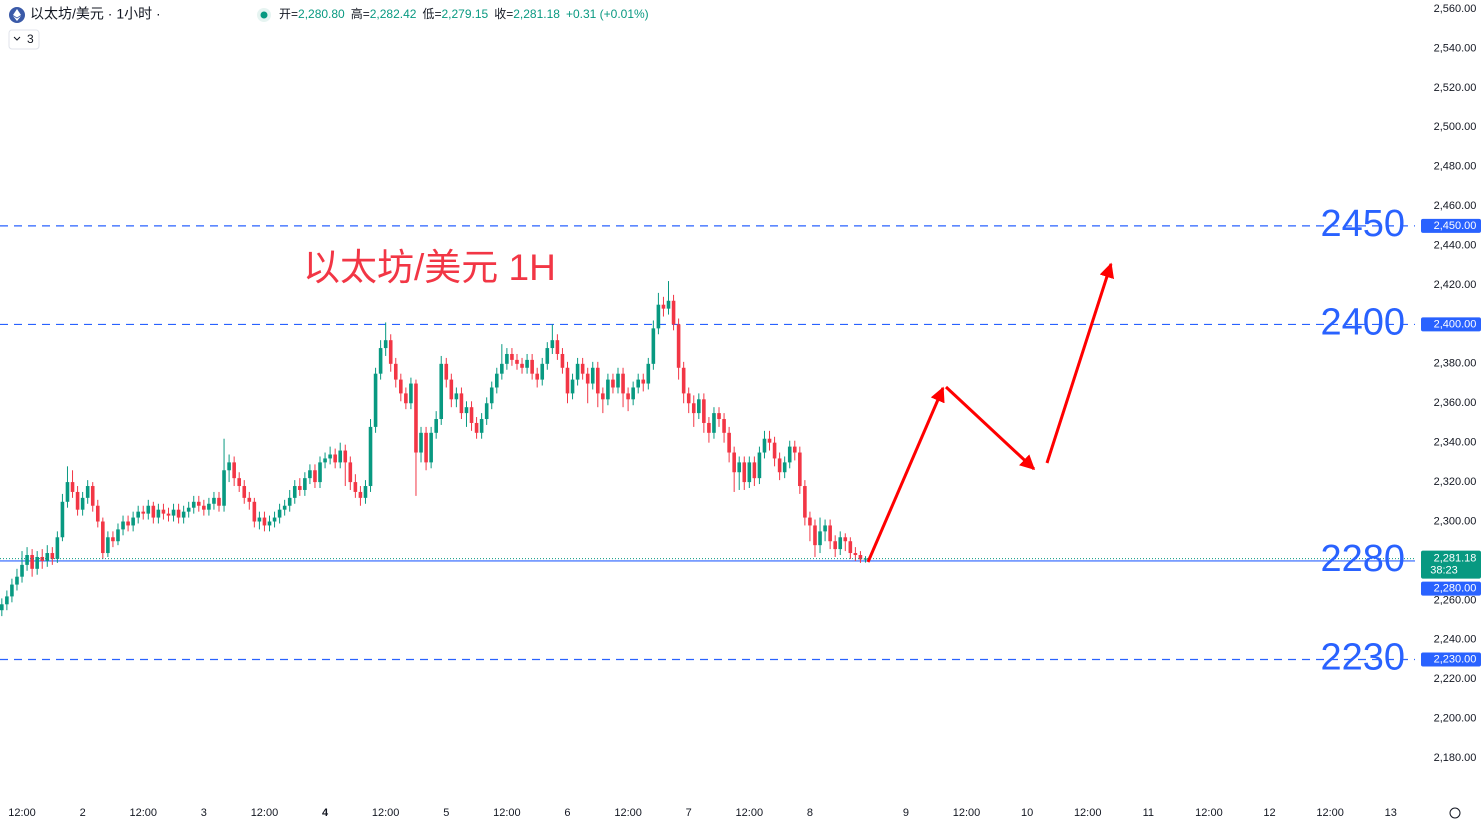  What do you see at coordinates (446, 813) in the screenshot?
I see `x-tick-label: 5` at bounding box center [446, 813].